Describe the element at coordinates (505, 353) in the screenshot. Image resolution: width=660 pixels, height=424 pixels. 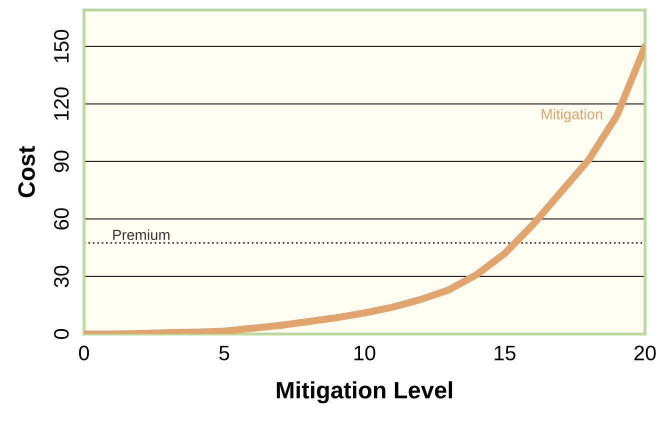
I see `x-tick-label: 15` at that location.